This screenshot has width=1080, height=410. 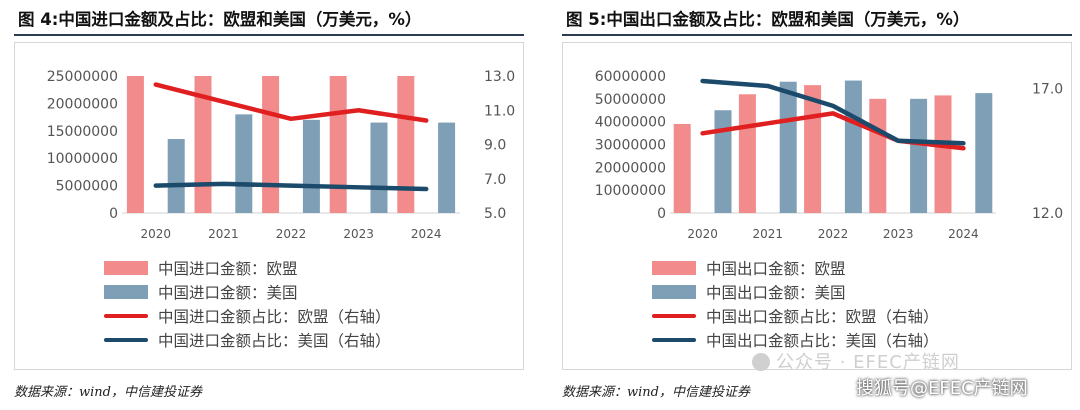 What do you see at coordinates (82, 77) in the screenshot?
I see `y-tick-label: 25000000` at bounding box center [82, 77].